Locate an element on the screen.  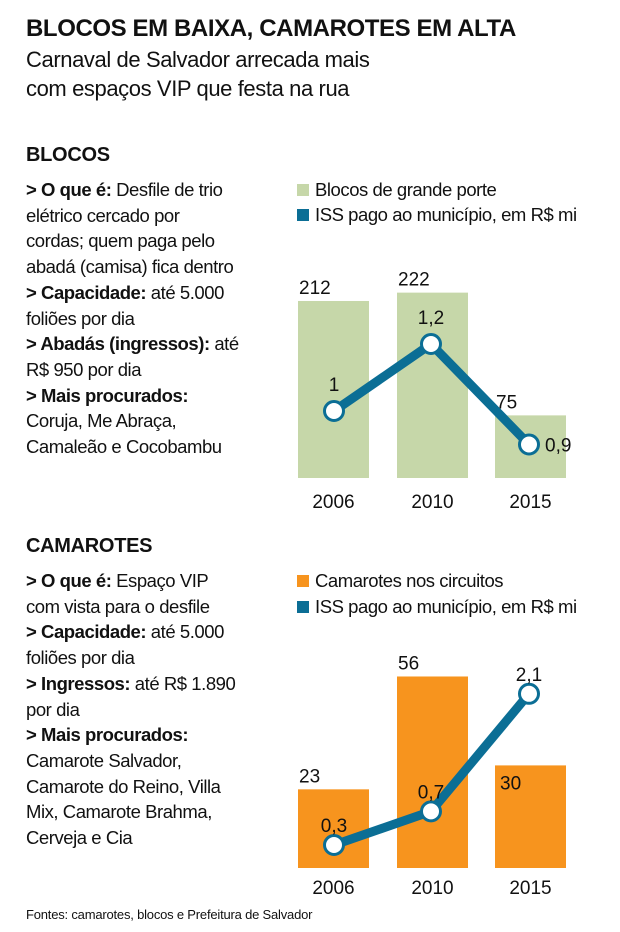
description-label: > Ingressos: is located at coordinates (78, 683).